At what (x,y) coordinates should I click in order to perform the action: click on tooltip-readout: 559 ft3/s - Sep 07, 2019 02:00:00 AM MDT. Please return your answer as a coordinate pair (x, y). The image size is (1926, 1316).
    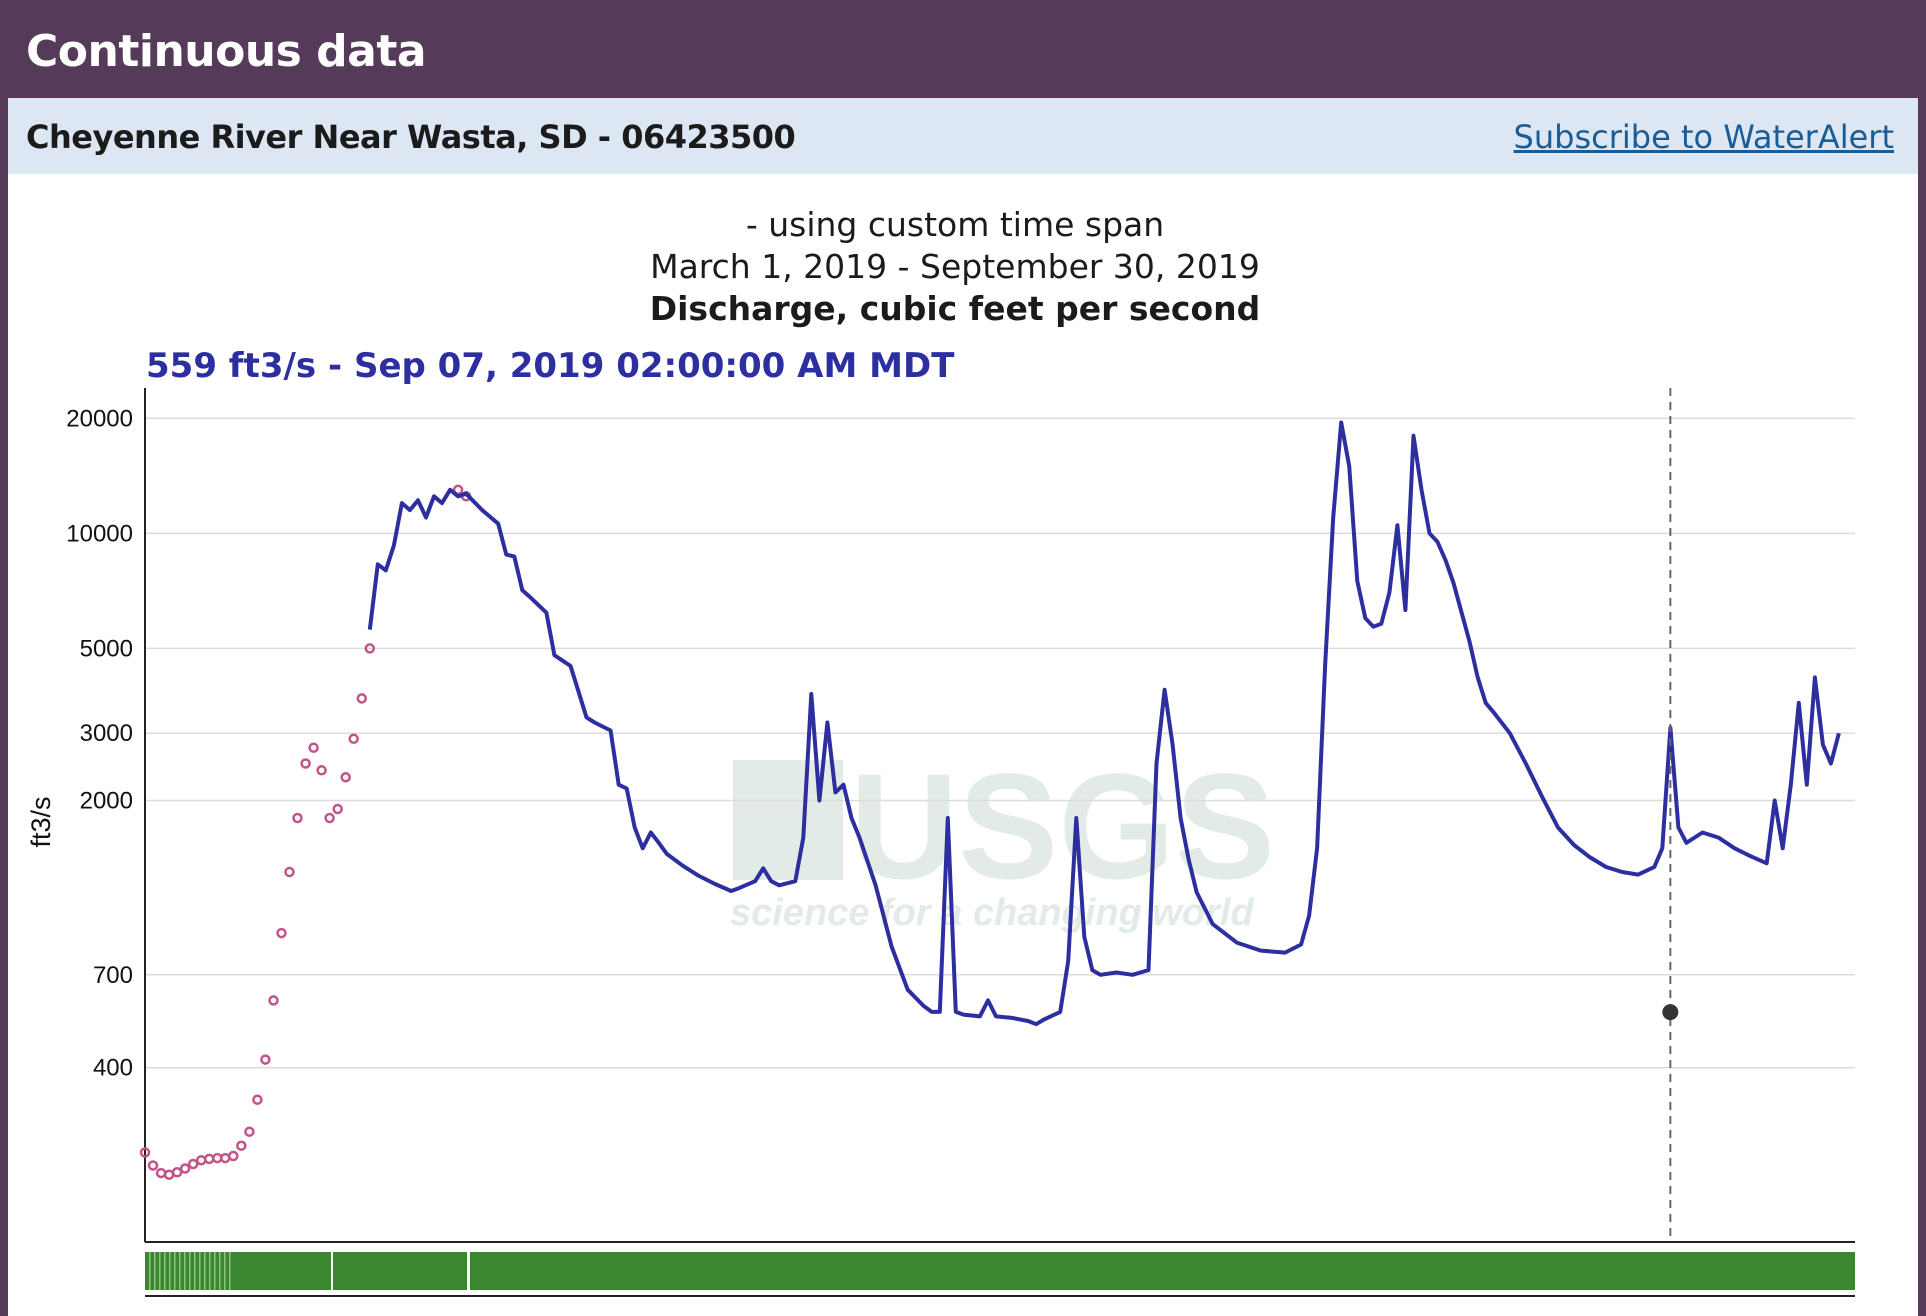
    Looking at the image, I should click on (550, 366).